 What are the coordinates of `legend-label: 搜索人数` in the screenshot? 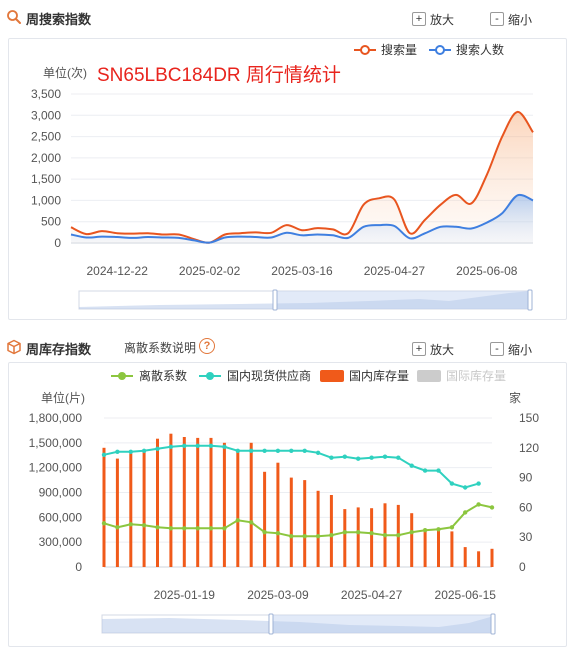 It's located at (480, 49).